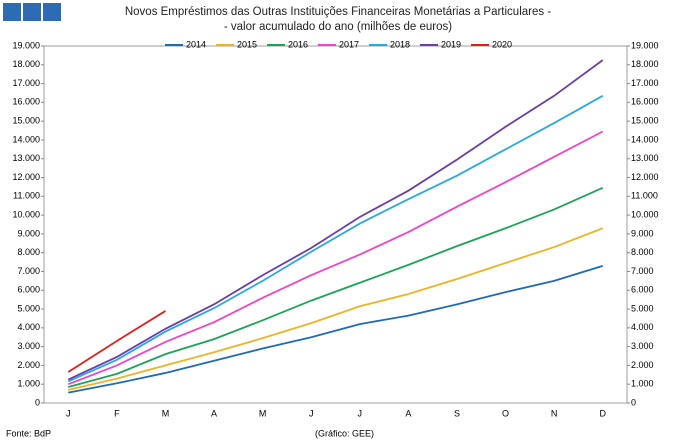 The image size is (680, 445). I want to click on y-tick-label: 12.000, so click(26, 177).